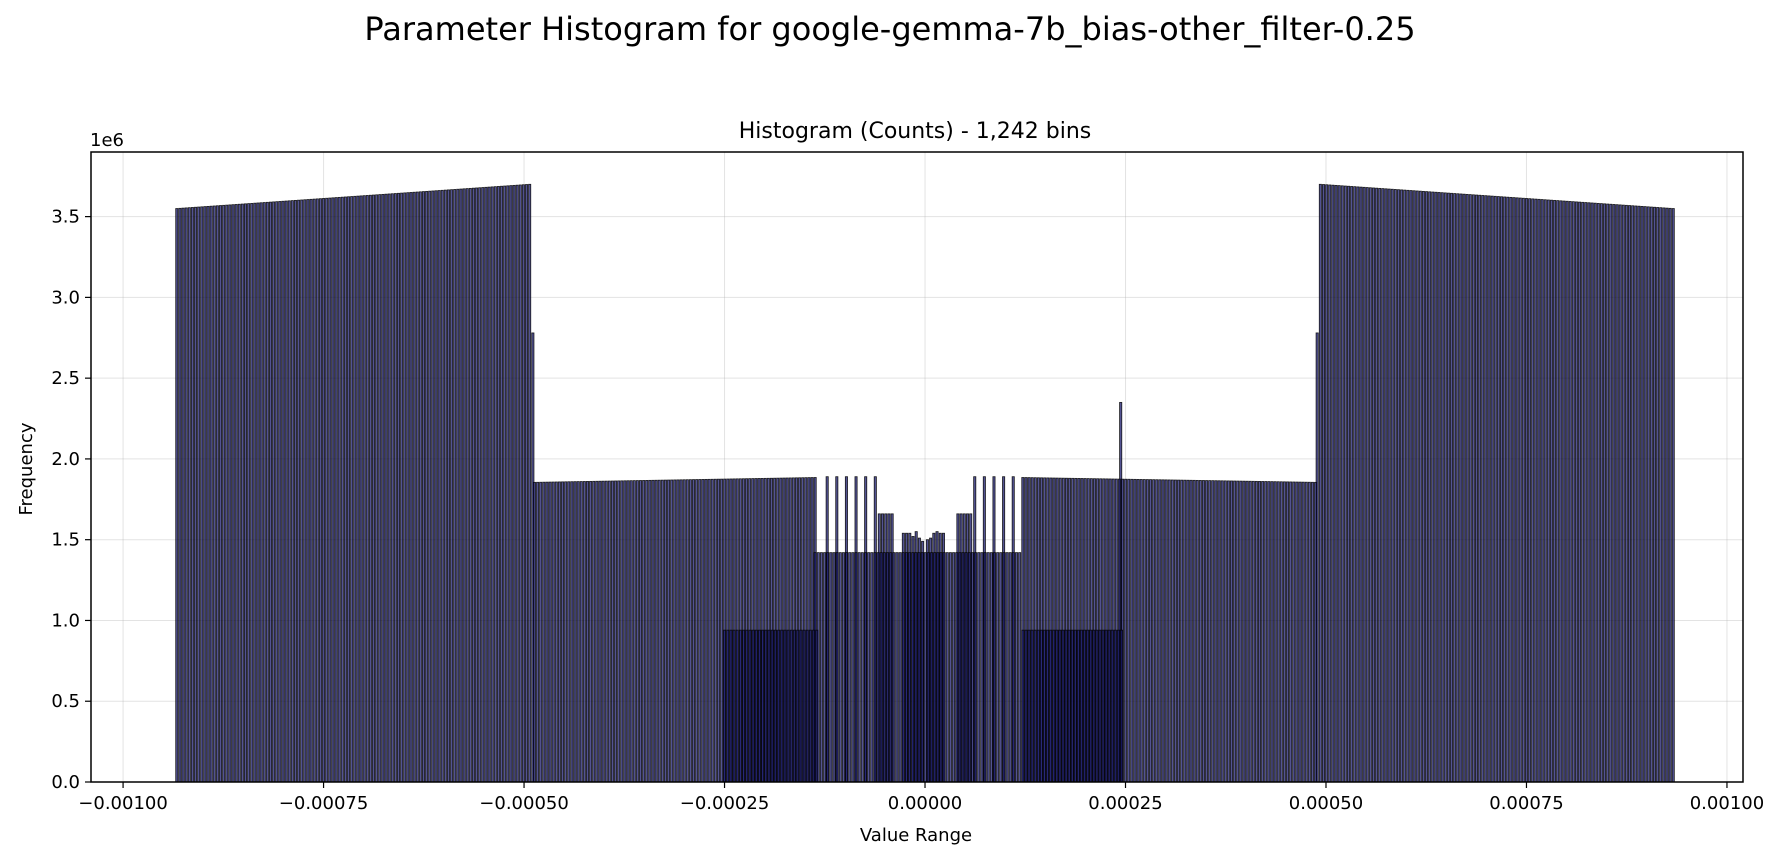 This screenshot has width=1781, height=860. Describe the element at coordinates (65, 217) in the screenshot. I see `y-tick-label: 3.5` at that location.